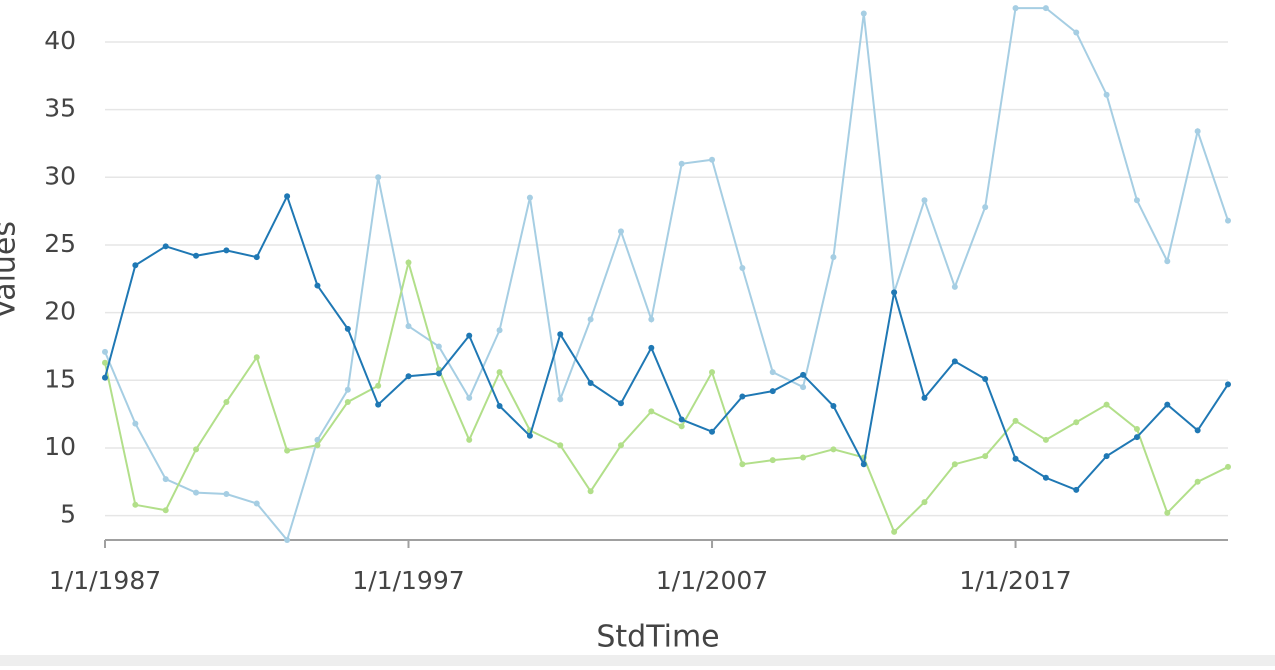 Image resolution: width=1275 pixels, height=670 pixels. I want to click on x-tick-label: 1/1/1987, so click(105, 580).